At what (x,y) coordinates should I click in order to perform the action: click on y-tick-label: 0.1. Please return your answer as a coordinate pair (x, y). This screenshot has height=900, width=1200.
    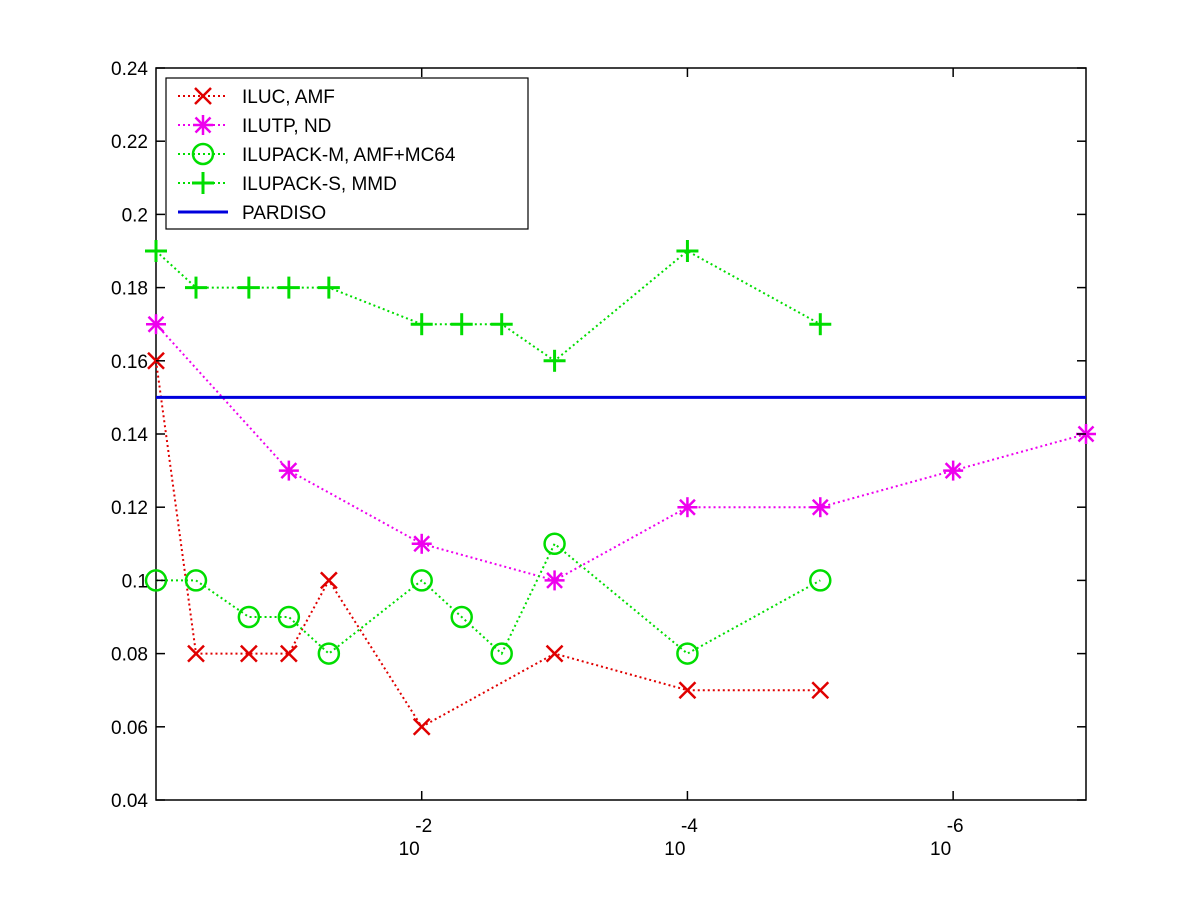
    Looking at the image, I should click on (135, 581).